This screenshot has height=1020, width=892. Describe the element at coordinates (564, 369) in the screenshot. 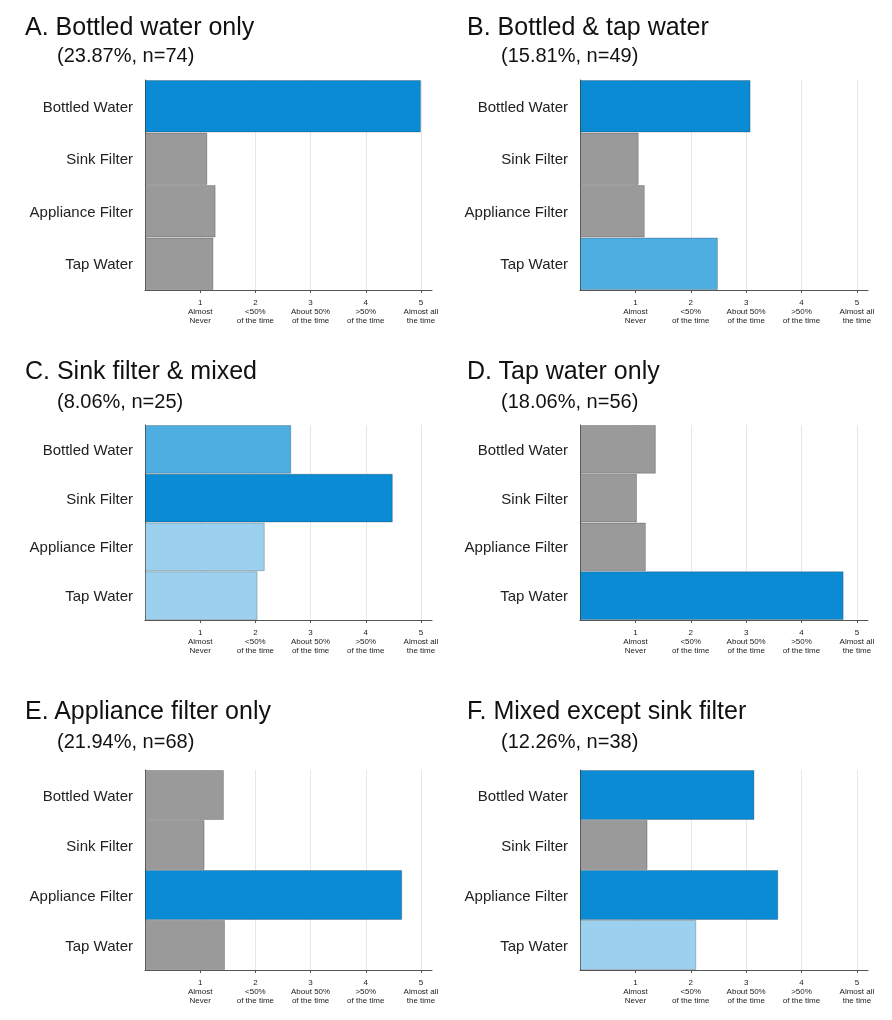

I see `chart-title: D. Tap water only` at that location.